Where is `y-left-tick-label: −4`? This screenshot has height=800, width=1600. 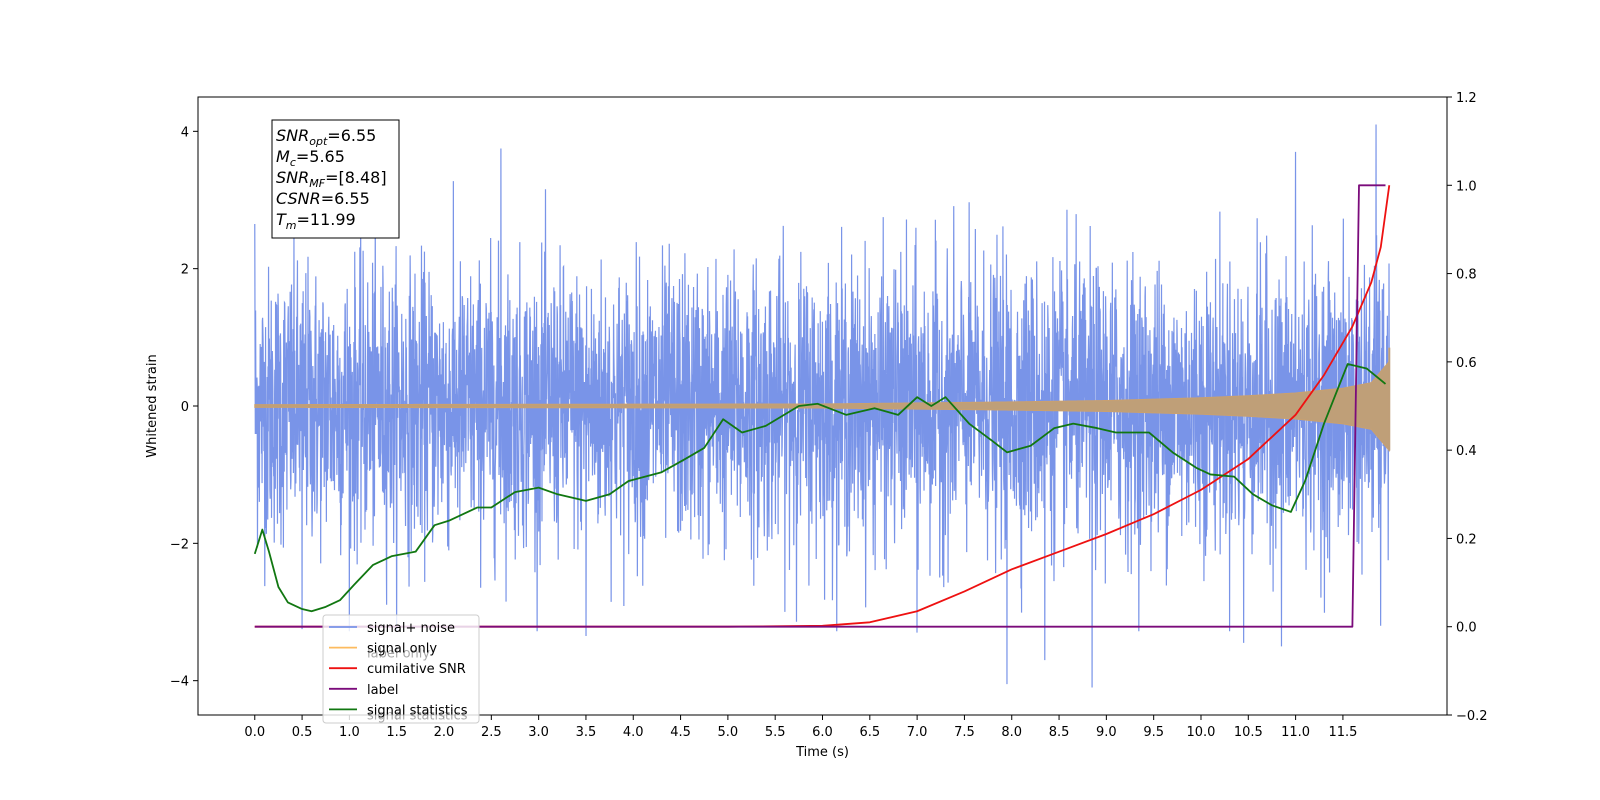 y-left-tick-label: −4 is located at coordinates (179, 682).